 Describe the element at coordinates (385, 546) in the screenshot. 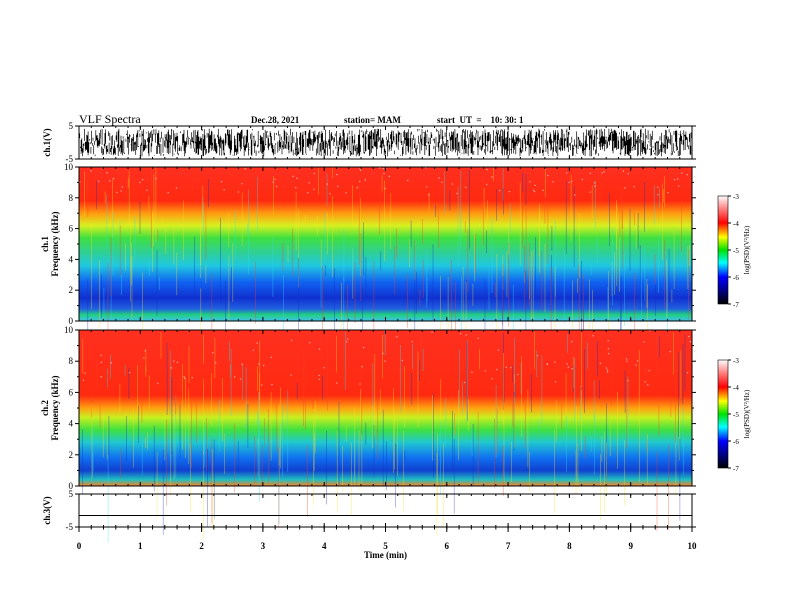

I see `x-tick-label: 5` at that location.